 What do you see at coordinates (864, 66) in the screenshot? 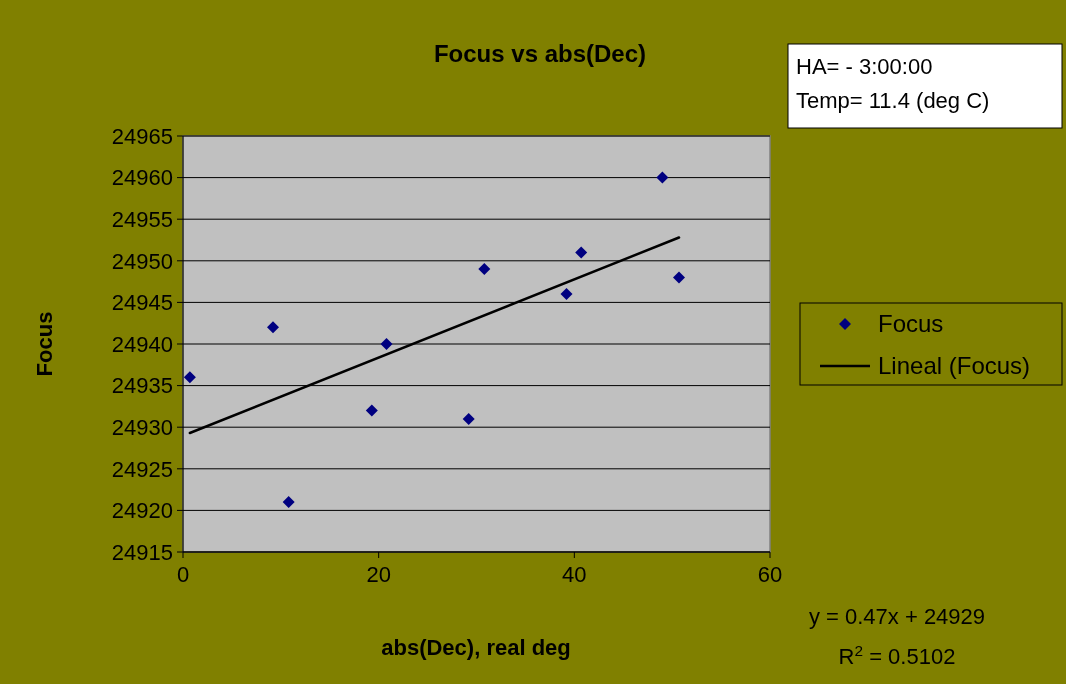
I see `text: HA= - 3:00:00` at bounding box center [864, 66].